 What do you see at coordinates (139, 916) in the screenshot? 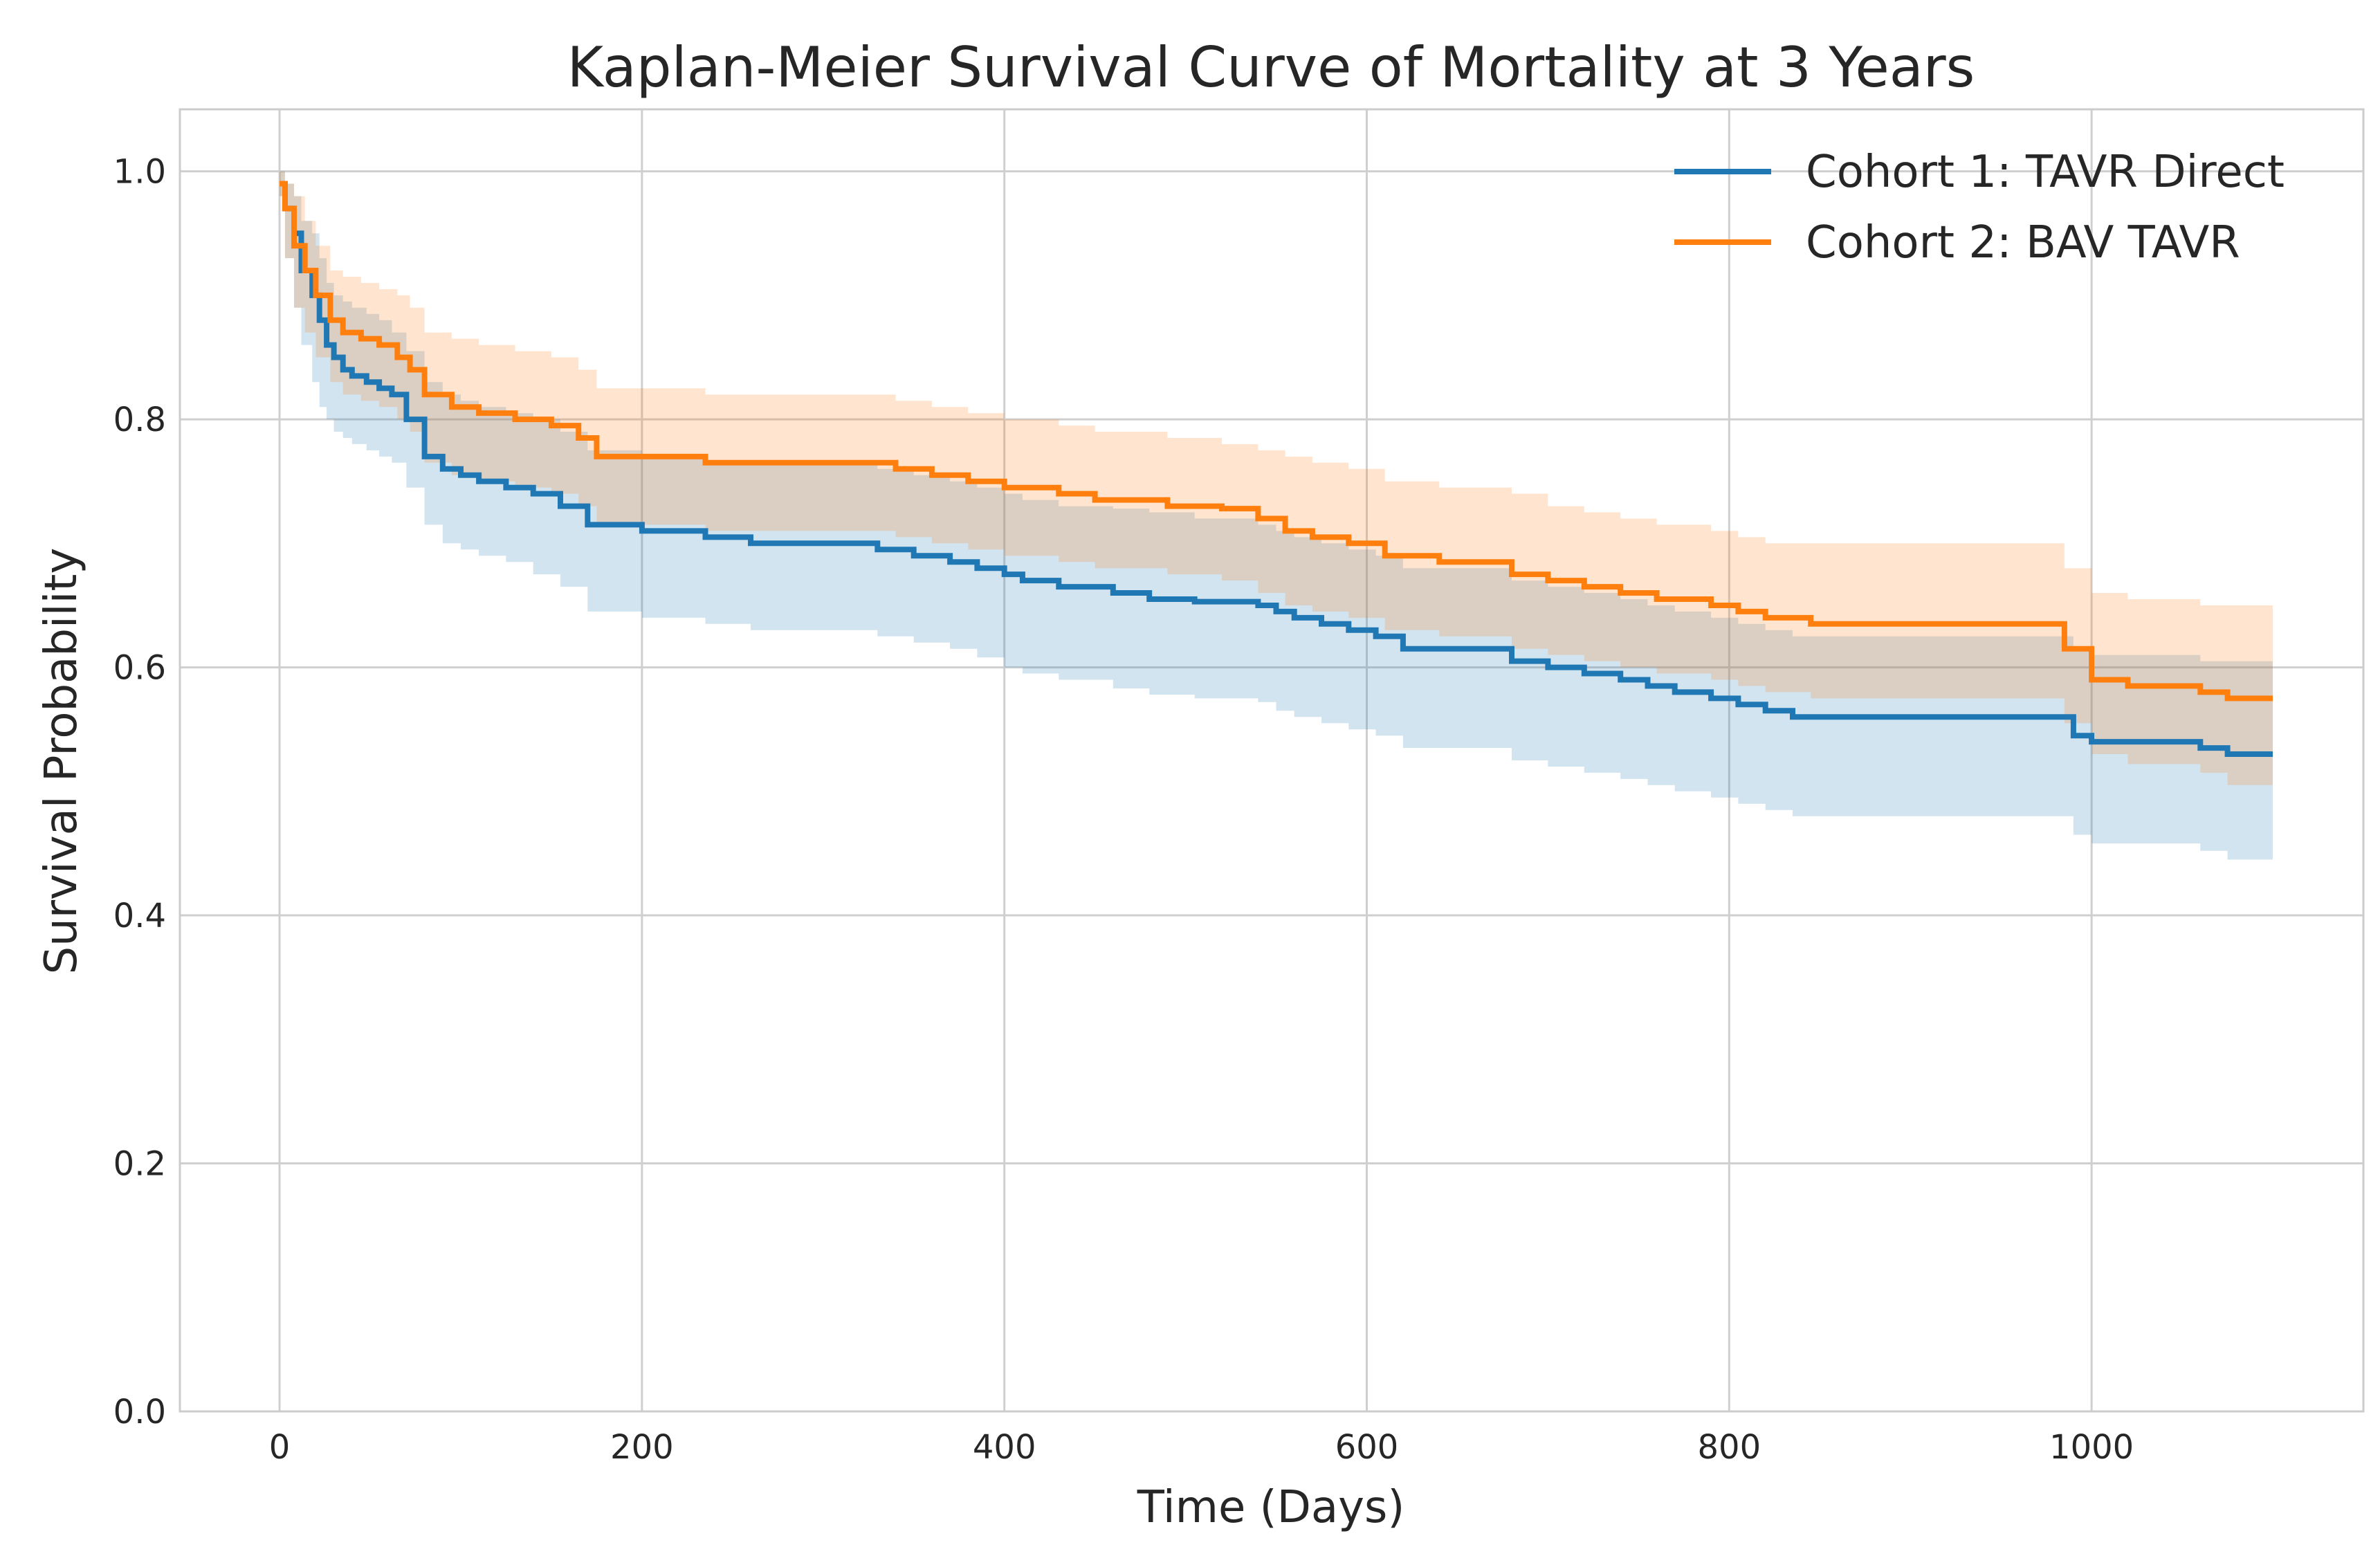
I see `y-tick-label: 0.4` at bounding box center [139, 916].